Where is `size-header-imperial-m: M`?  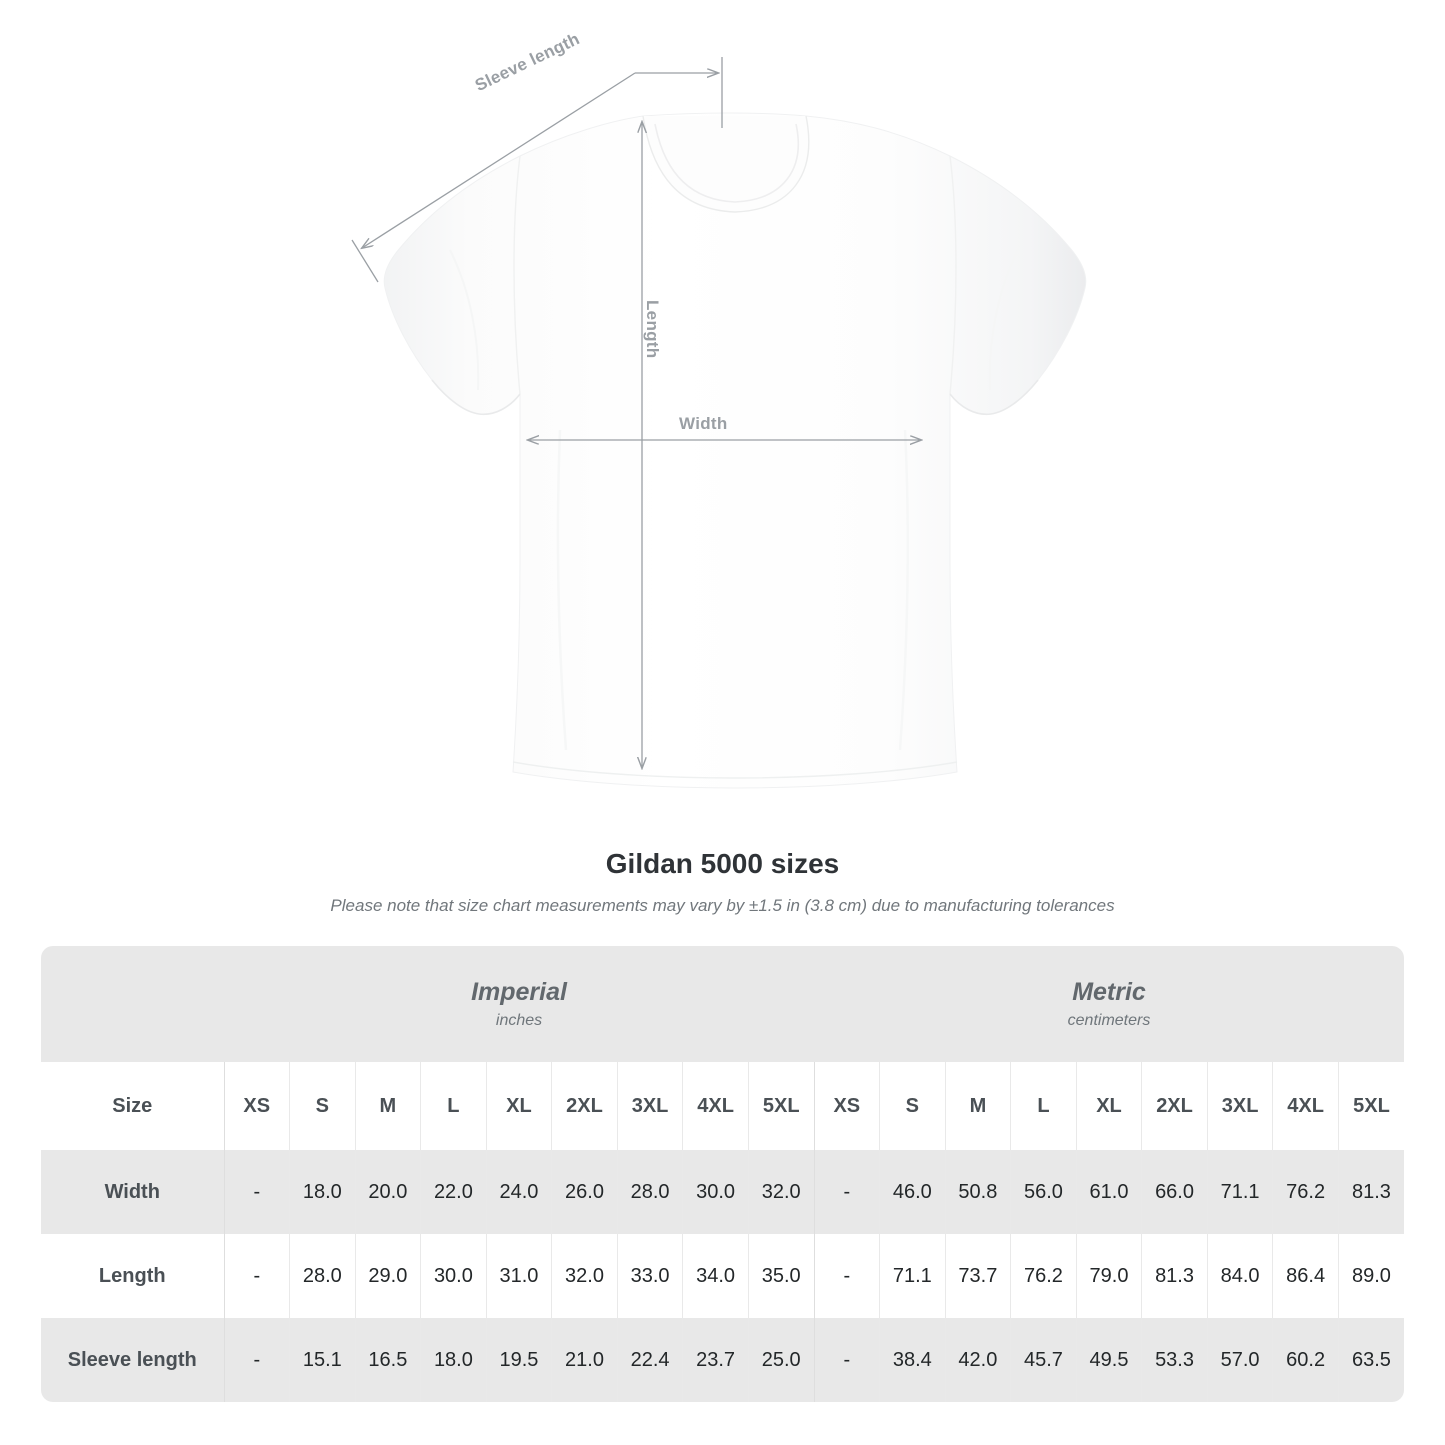 size-header-imperial-m: M is located at coordinates (387, 1106).